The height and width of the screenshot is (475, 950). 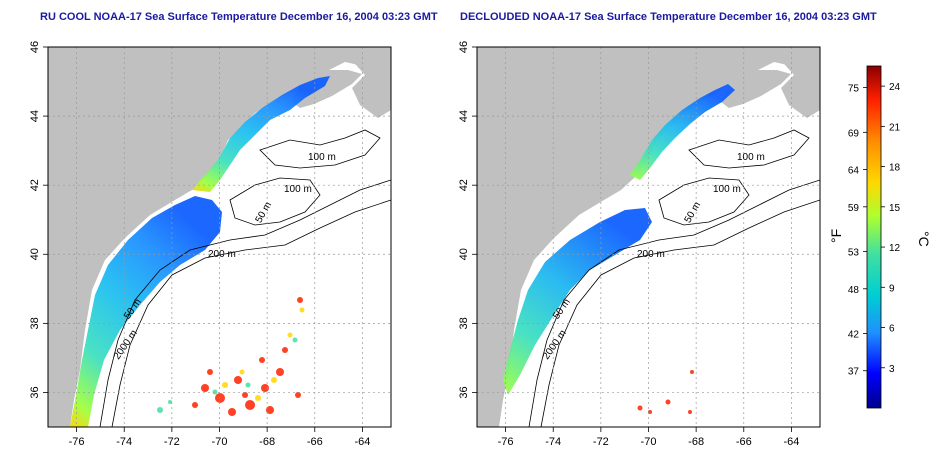 I want to click on colorbar-celsius-label: °C, so click(x=924, y=239).